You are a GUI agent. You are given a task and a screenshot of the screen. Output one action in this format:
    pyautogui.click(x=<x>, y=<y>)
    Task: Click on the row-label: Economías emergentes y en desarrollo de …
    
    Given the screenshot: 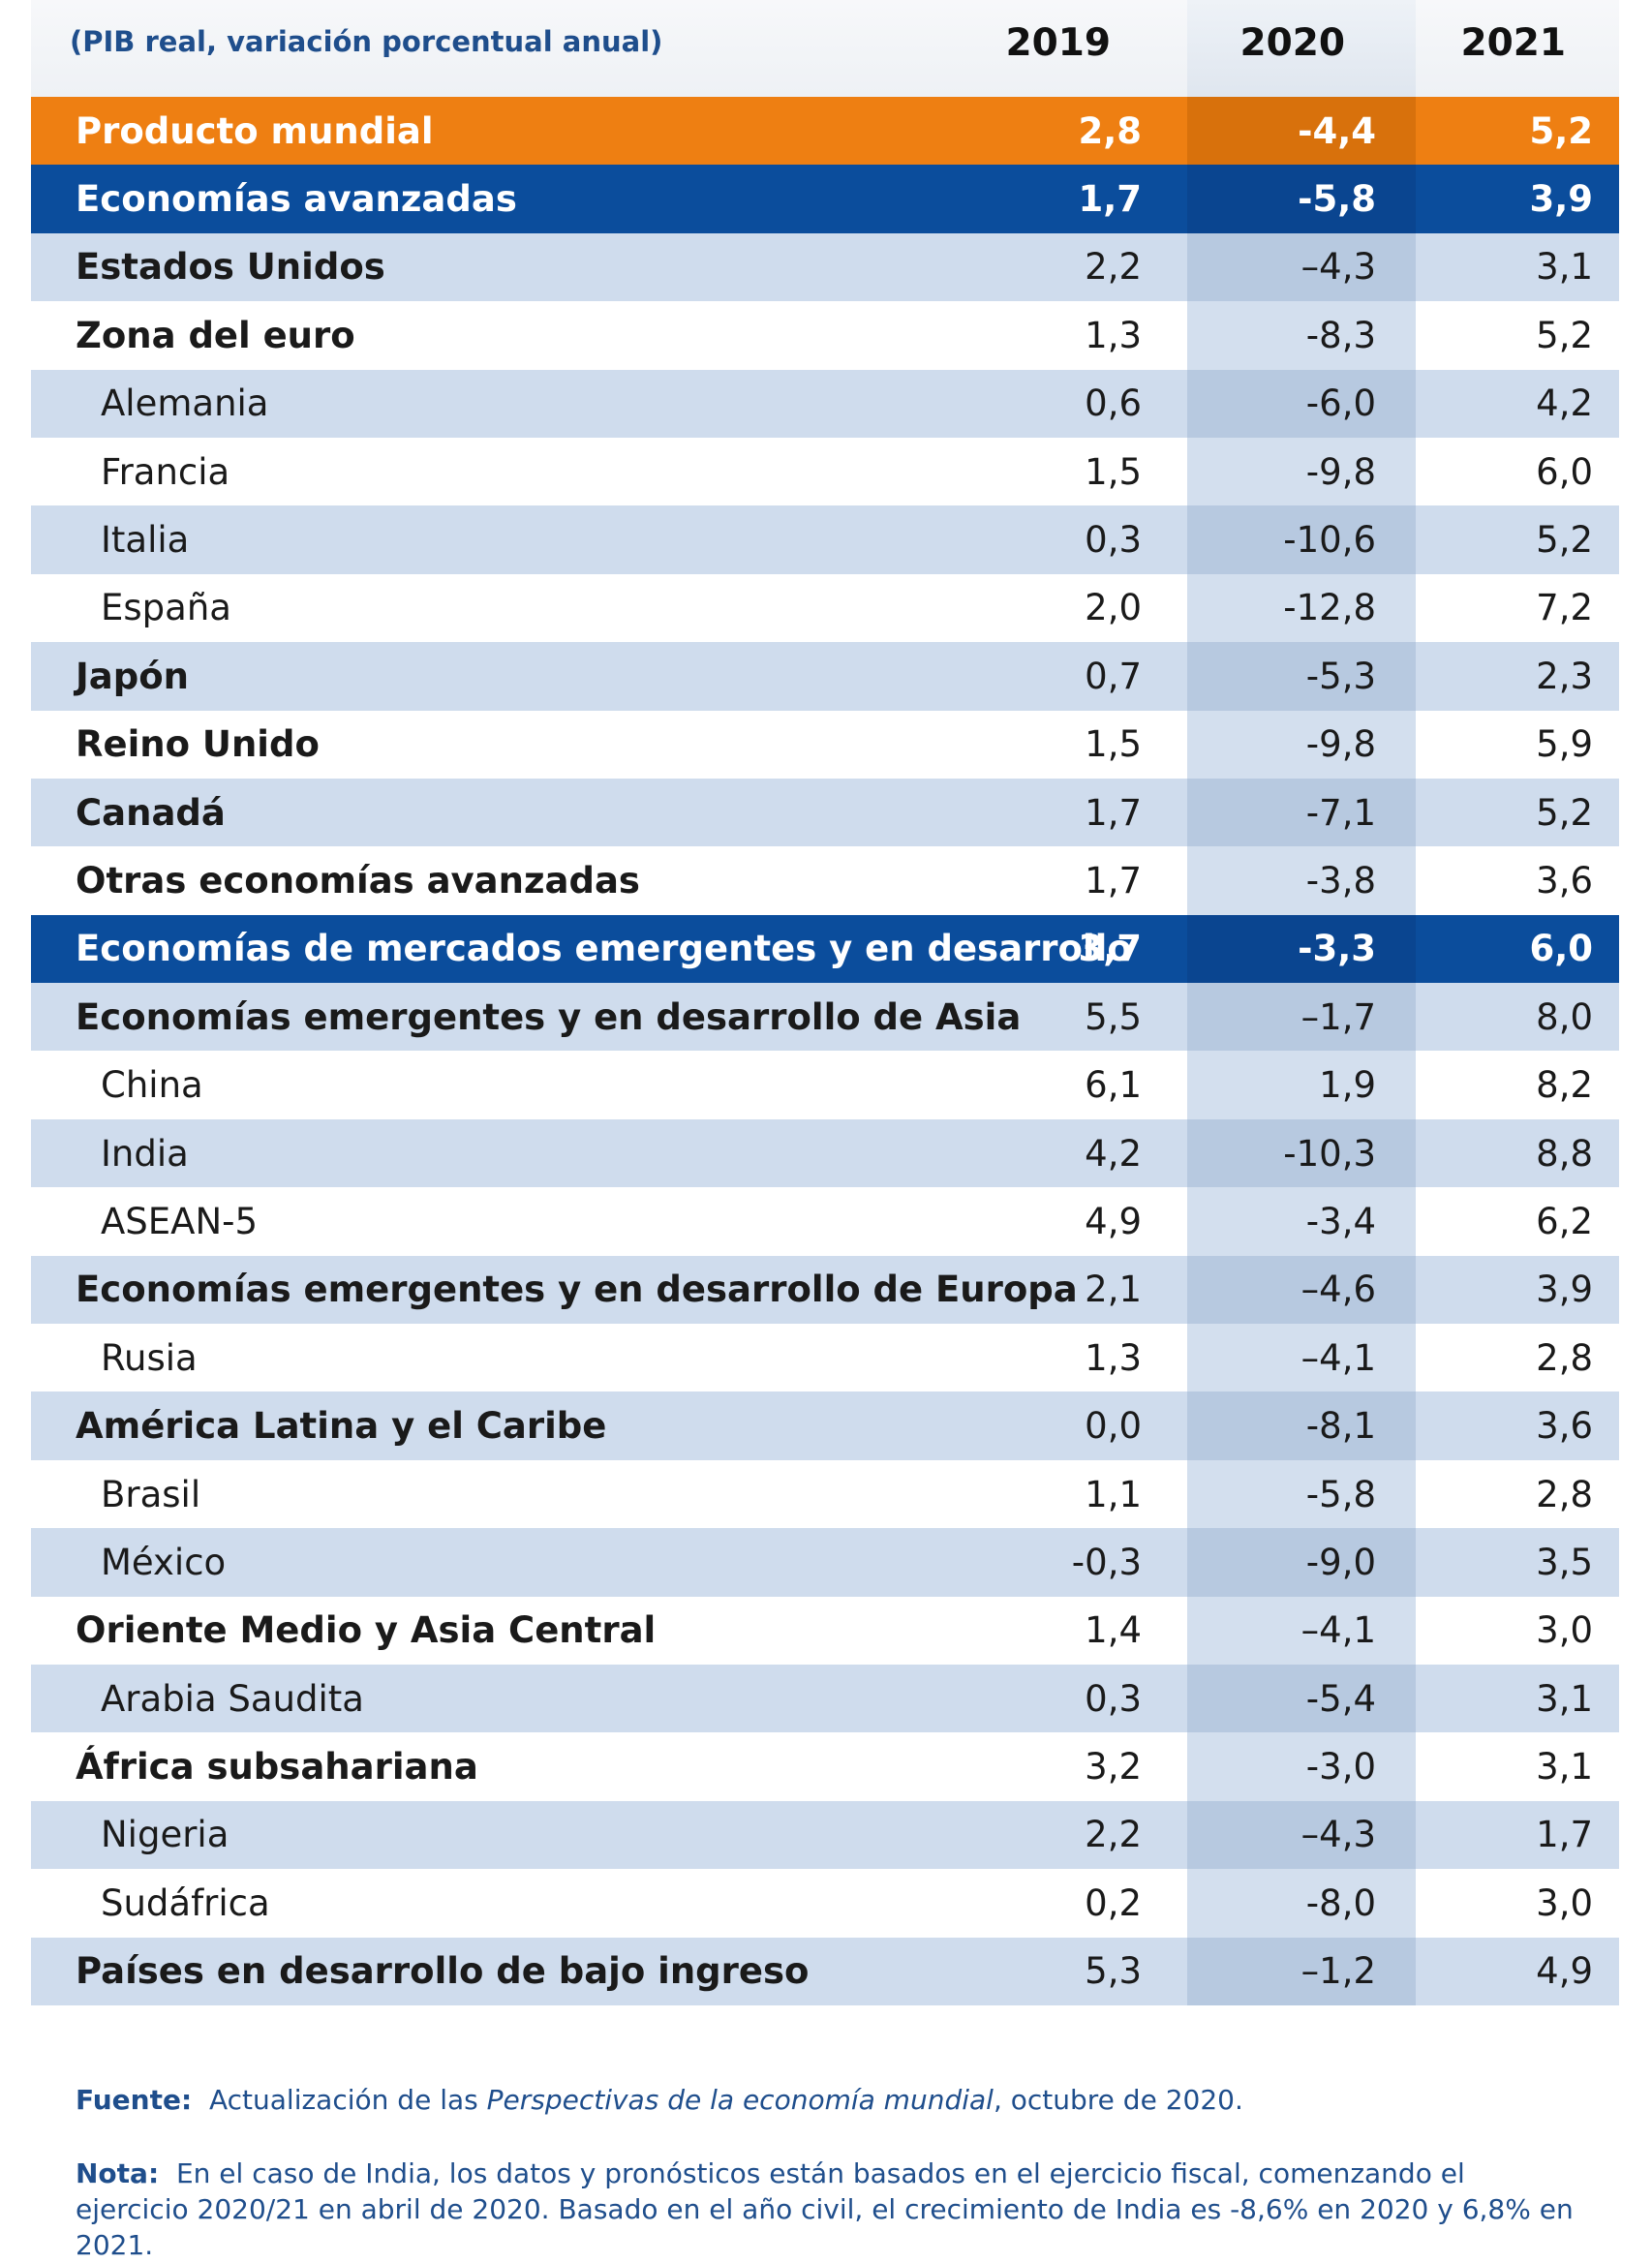 What is the action you would take?
    pyautogui.click(x=577, y=1290)
    